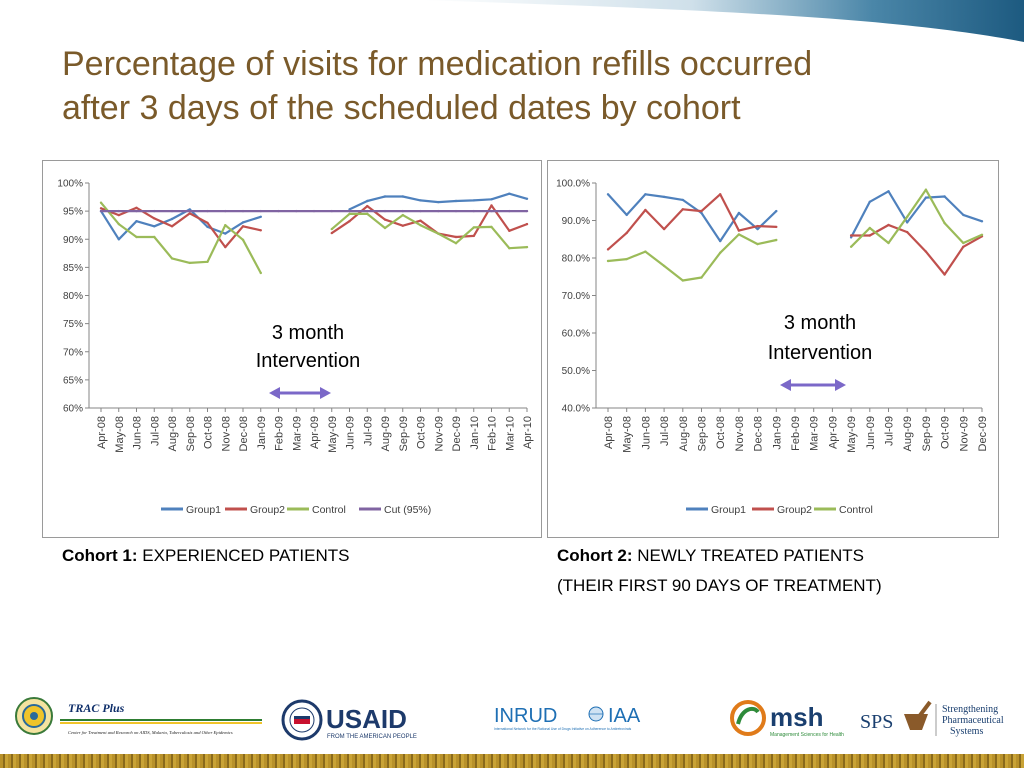 This screenshot has height=768, width=1024. What do you see at coordinates (493, 433) in the screenshot?
I see `x-tick-label: Feb-10` at bounding box center [493, 433].